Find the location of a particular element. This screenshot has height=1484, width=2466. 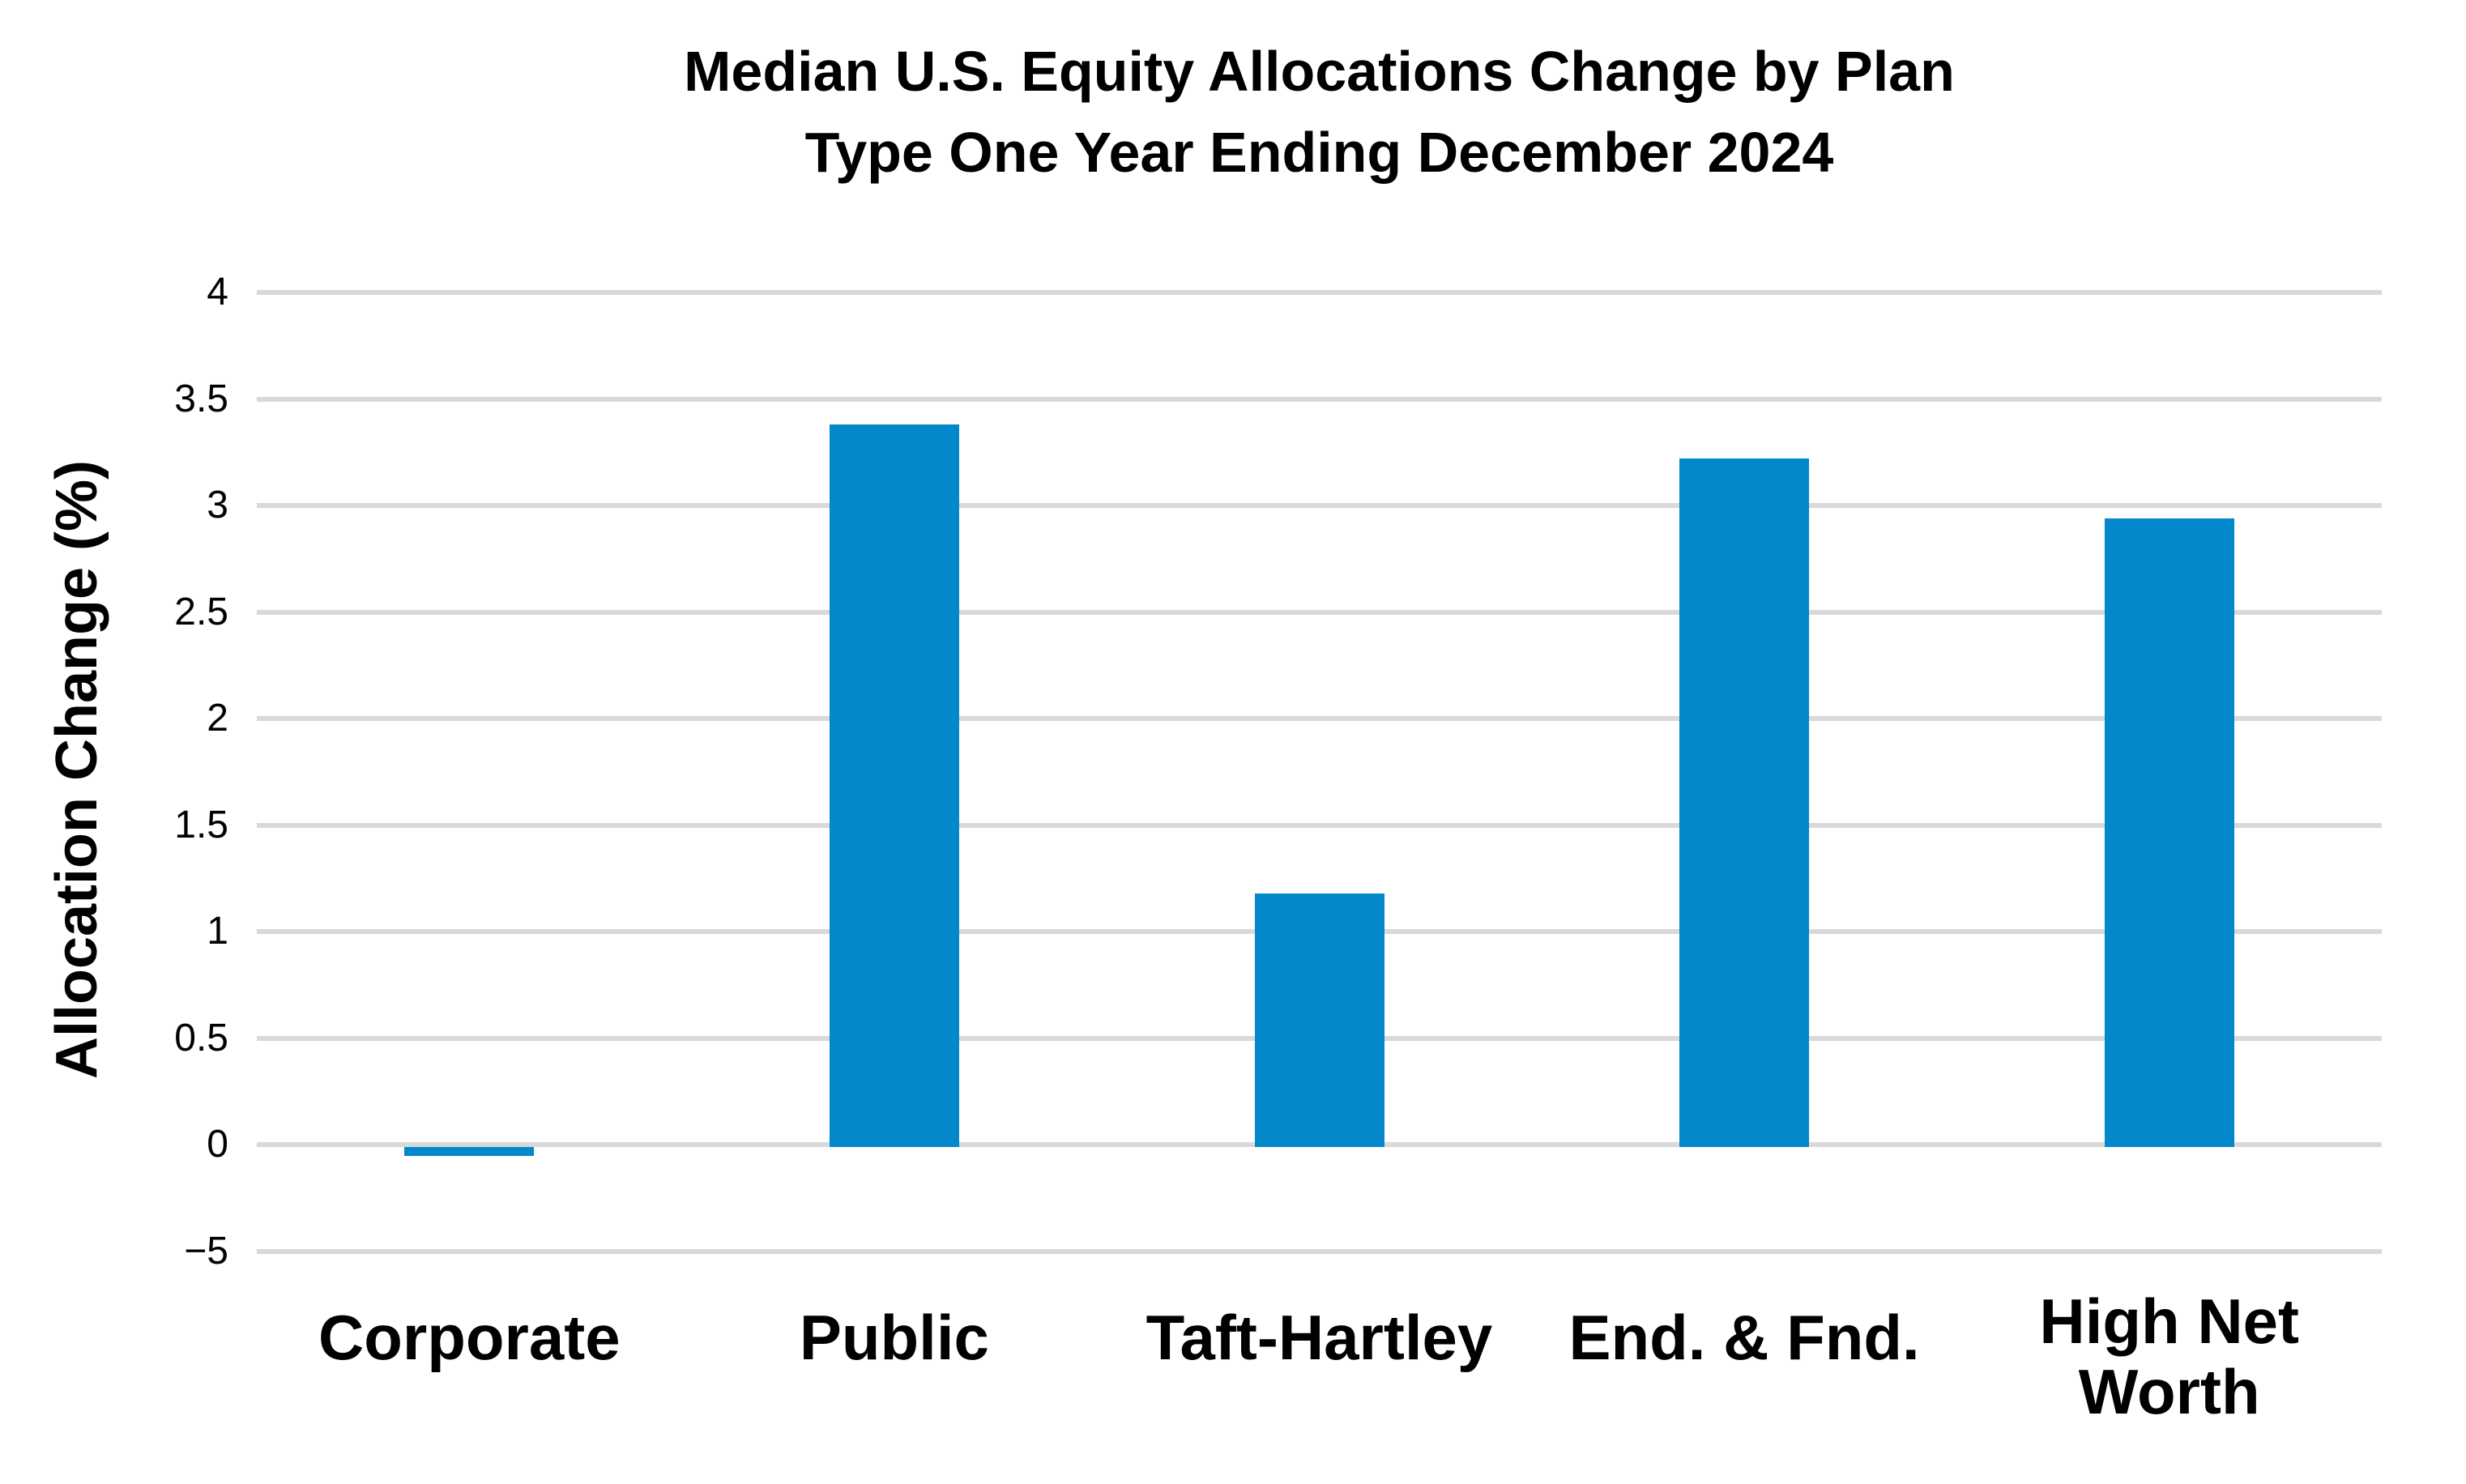

bar-public is located at coordinates (894, 785).